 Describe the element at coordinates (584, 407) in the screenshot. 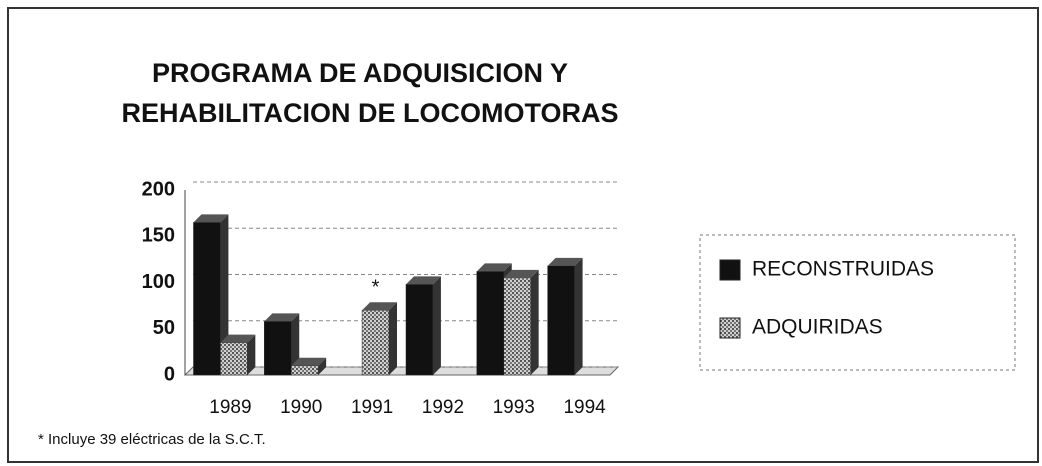

I see `x-tick-label: 1994` at that location.